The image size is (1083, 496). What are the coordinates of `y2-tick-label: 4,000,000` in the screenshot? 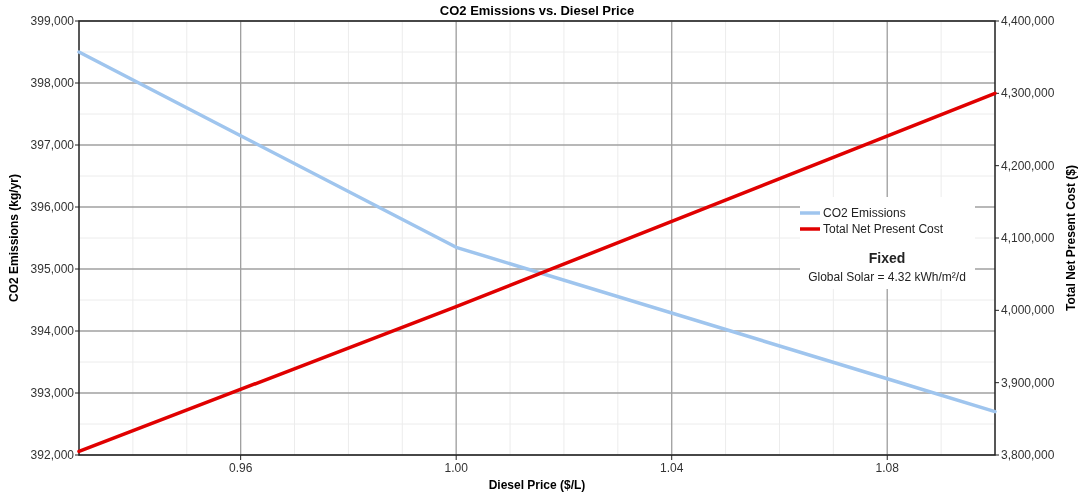 It's located at (1028, 310).